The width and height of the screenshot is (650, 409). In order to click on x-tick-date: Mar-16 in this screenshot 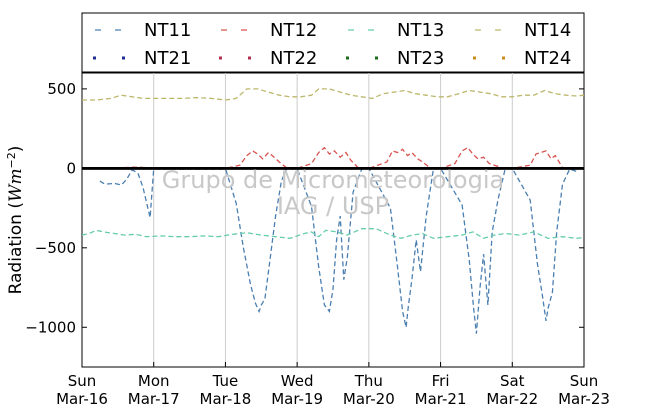, I will do `click(82, 399)`.